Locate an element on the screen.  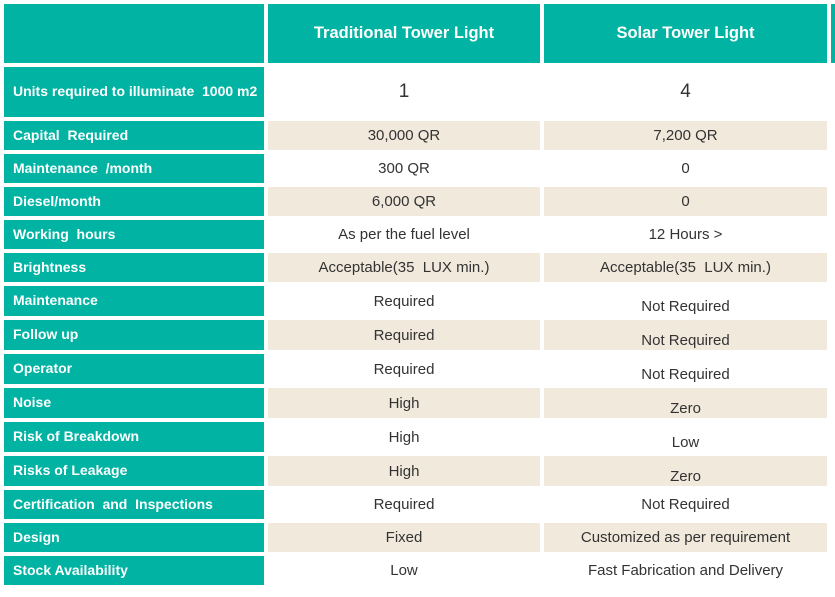
row-label: Maintenance is located at coordinates (134, 301).